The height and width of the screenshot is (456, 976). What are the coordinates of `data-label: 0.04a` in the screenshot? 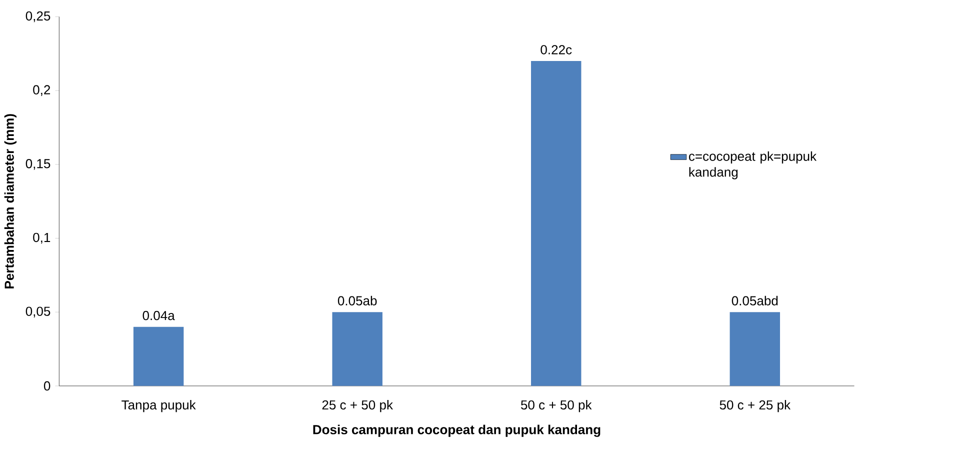 It's located at (158, 315).